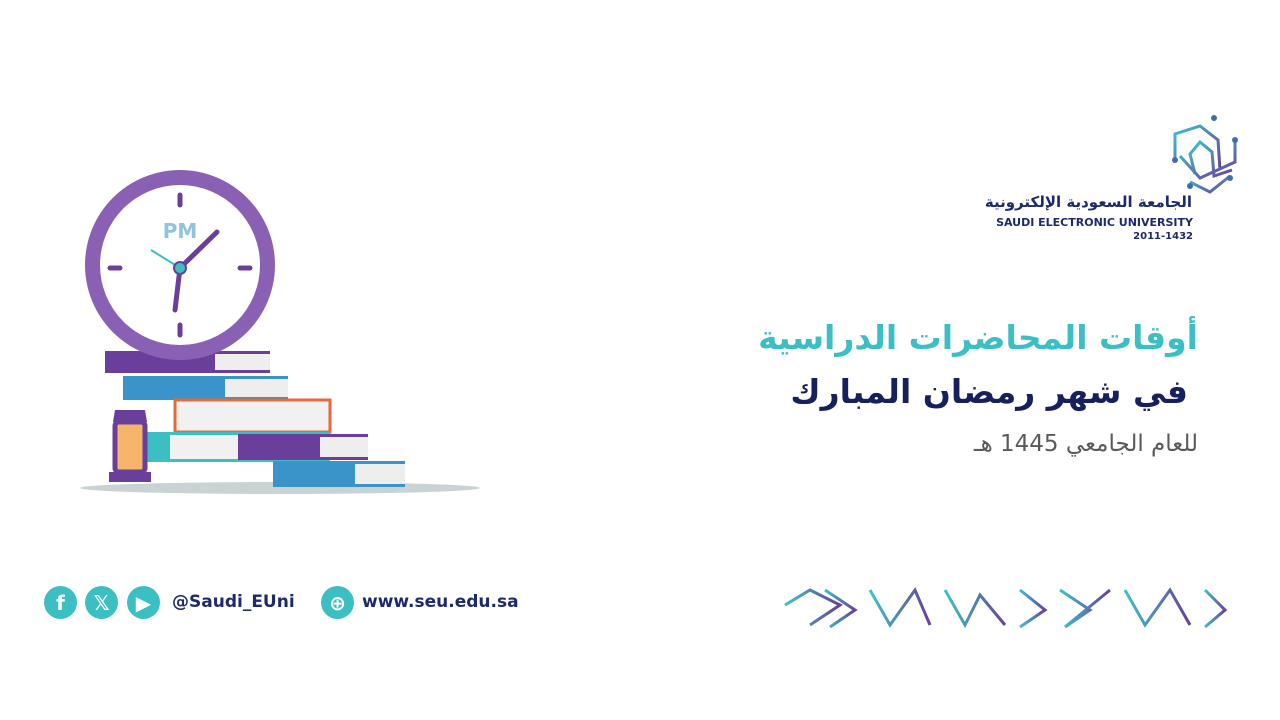 This screenshot has width=1280, height=720. Describe the element at coordinates (233, 602) in the screenshot. I see `social-handle: @Saudi_EUni` at that location.